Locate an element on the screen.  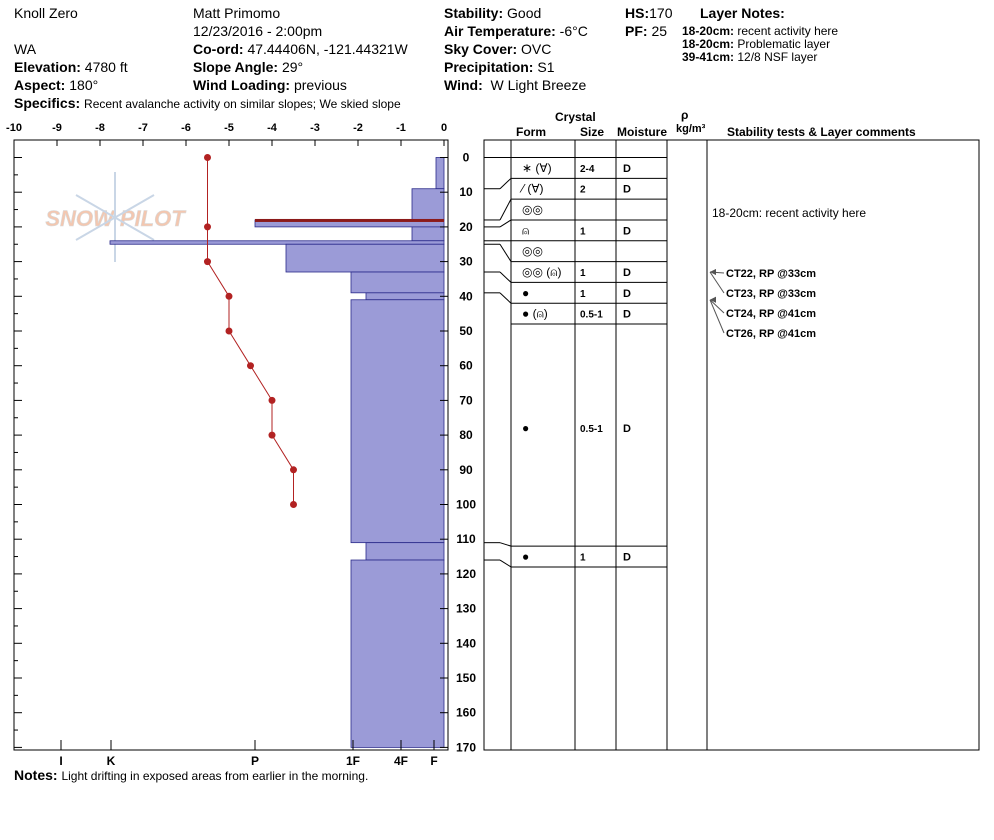
crystal-form: ∗ (∀) is located at coordinates (537, 168).